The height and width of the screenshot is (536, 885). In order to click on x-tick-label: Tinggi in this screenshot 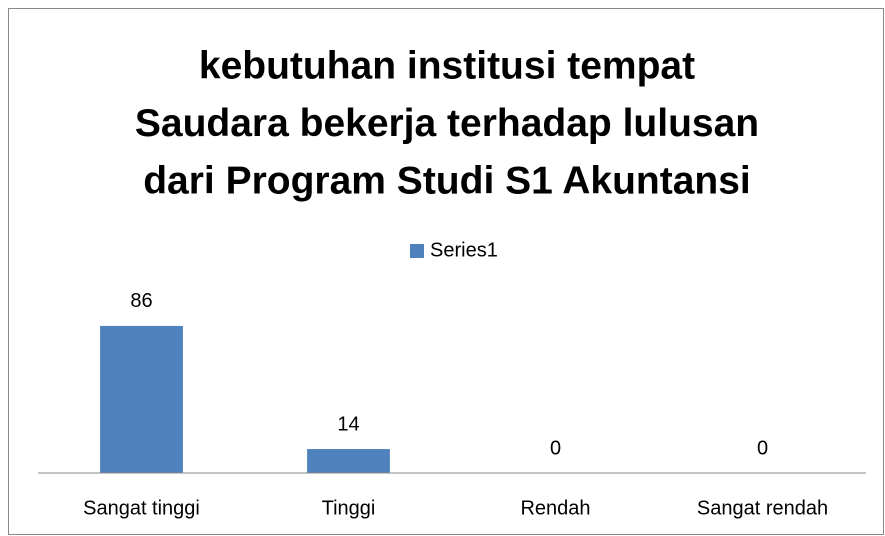, I will do `click(349, 508)`.